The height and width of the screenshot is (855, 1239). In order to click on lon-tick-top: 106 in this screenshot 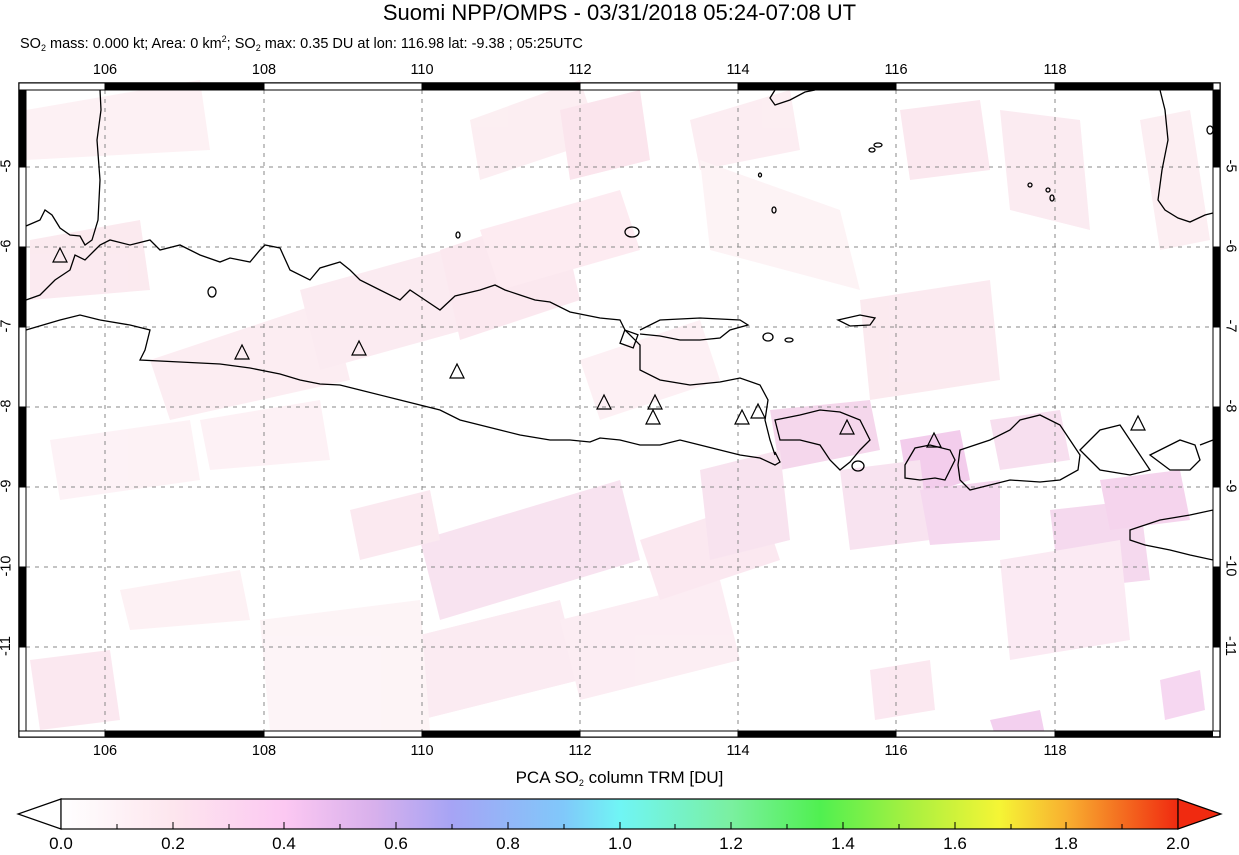, I will do `click(105, 70)`.